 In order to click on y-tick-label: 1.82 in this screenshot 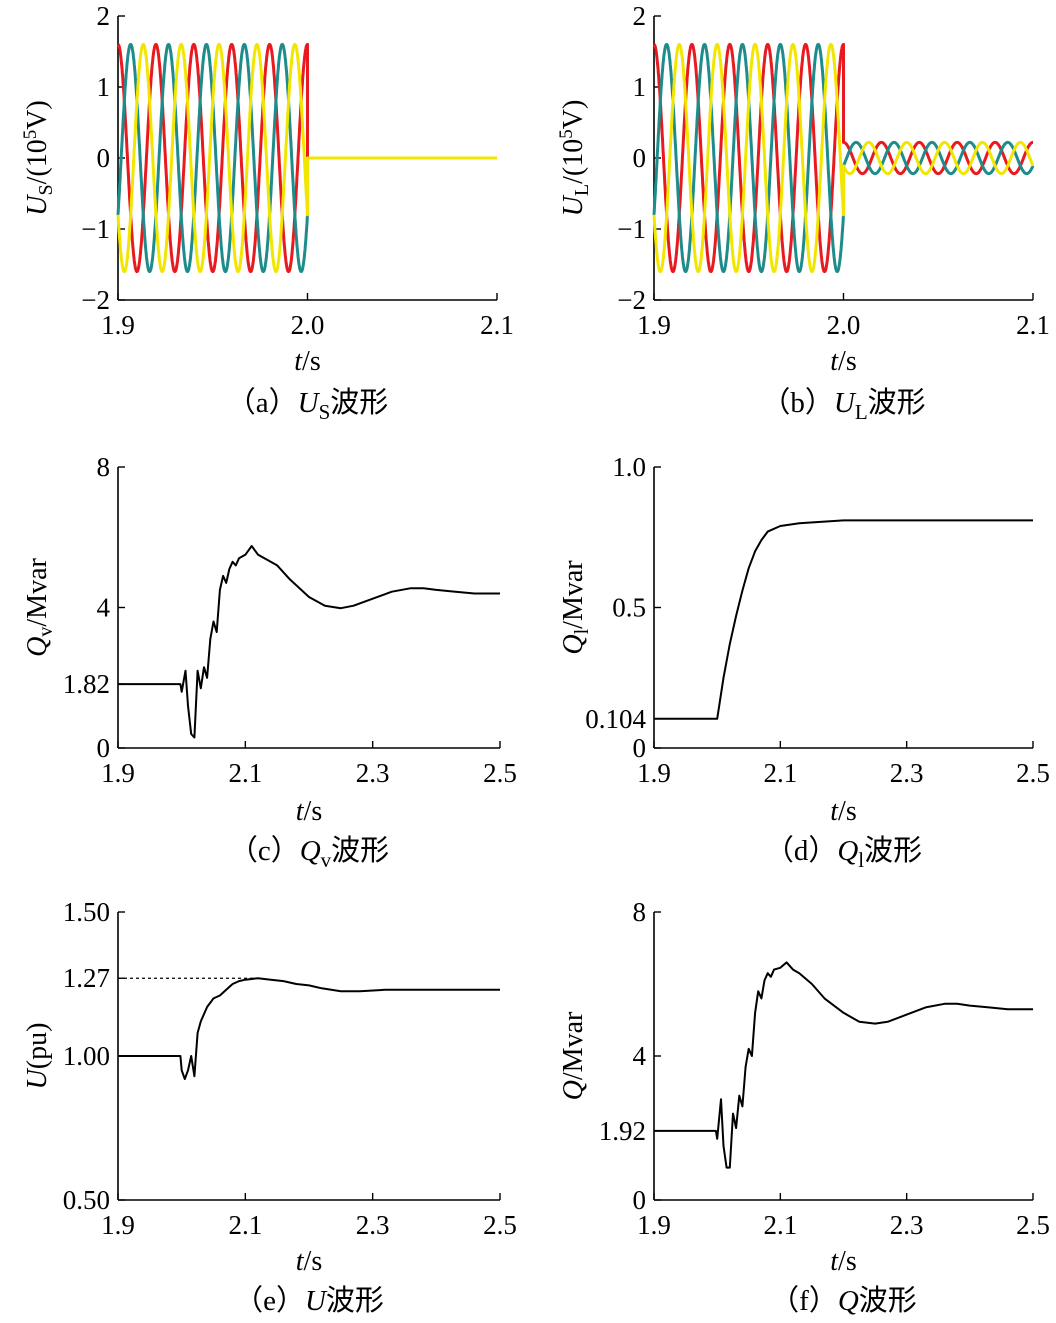, I will do `click(86, 684)`.